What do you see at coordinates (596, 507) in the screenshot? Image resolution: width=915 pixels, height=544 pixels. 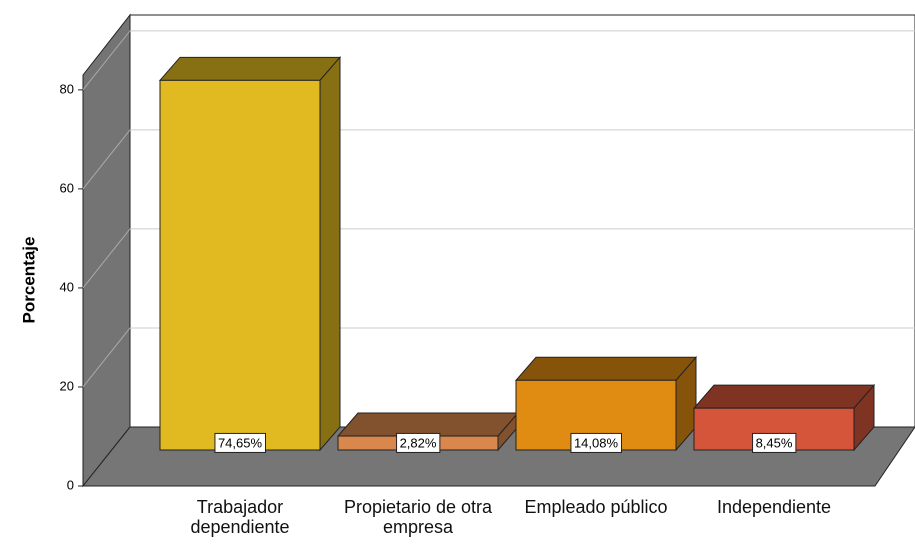 I see `x-tick-label: Empleado público` at bounding box center [596, 507].